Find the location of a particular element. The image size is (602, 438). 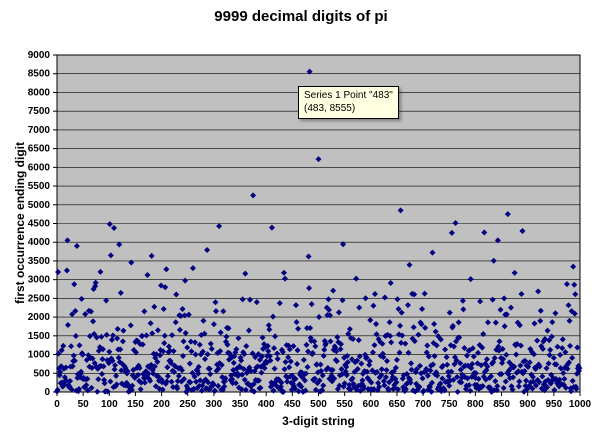

chart-title: 9999 decimal digits of pi is located at coordinates (301, 16).